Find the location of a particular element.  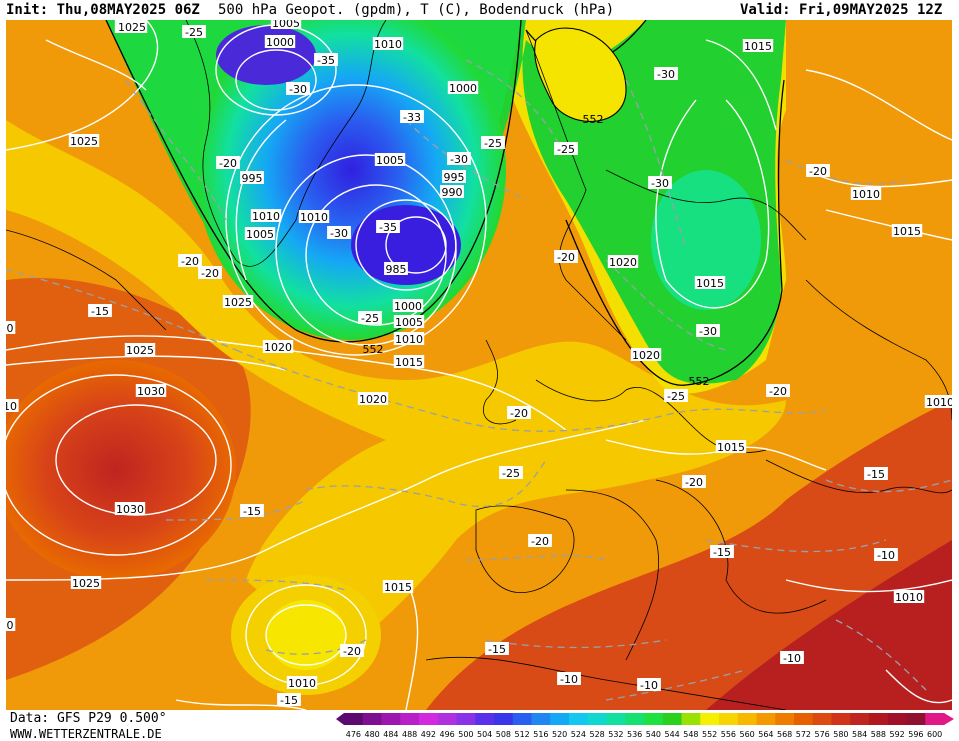

svg-text: 0 is located at coordinates (10, 328).